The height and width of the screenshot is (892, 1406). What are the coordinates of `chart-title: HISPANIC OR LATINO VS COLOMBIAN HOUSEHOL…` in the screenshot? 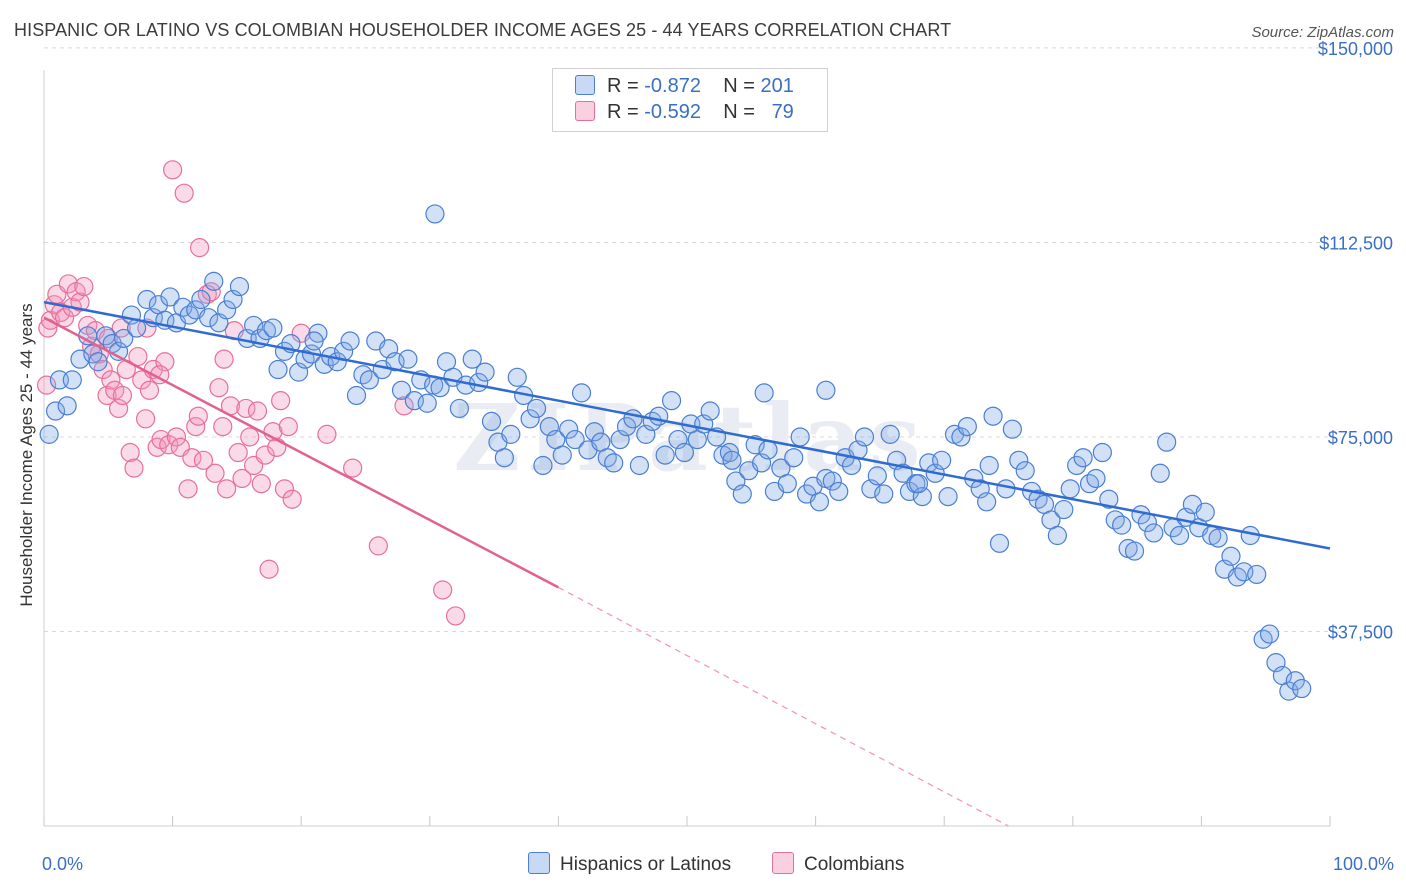 It's located at (483, 30).